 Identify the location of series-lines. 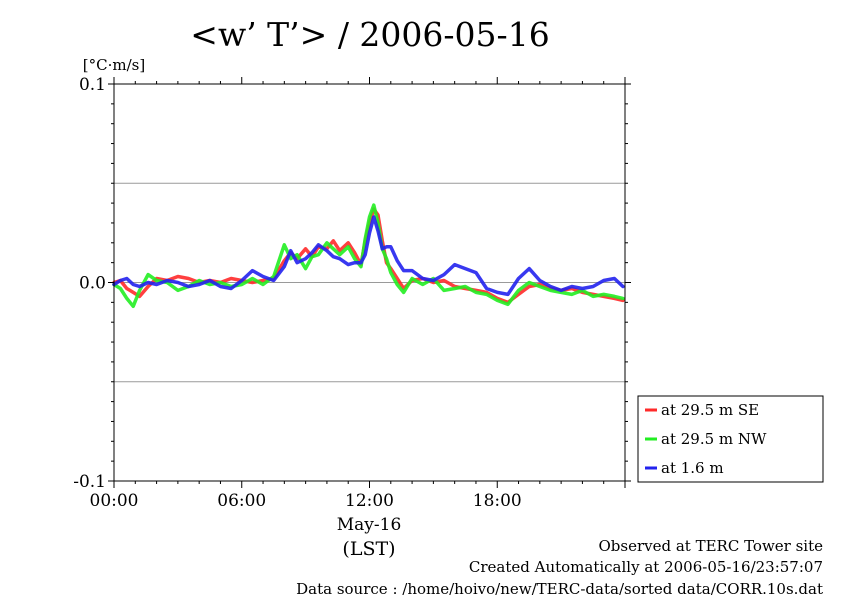
(368, 256).